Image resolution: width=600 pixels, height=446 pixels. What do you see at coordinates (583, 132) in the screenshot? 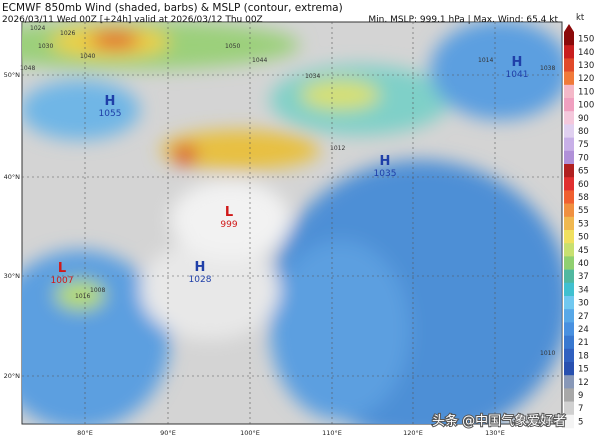
I see `colorbar-label: 80` at bounding box center [583, 132].